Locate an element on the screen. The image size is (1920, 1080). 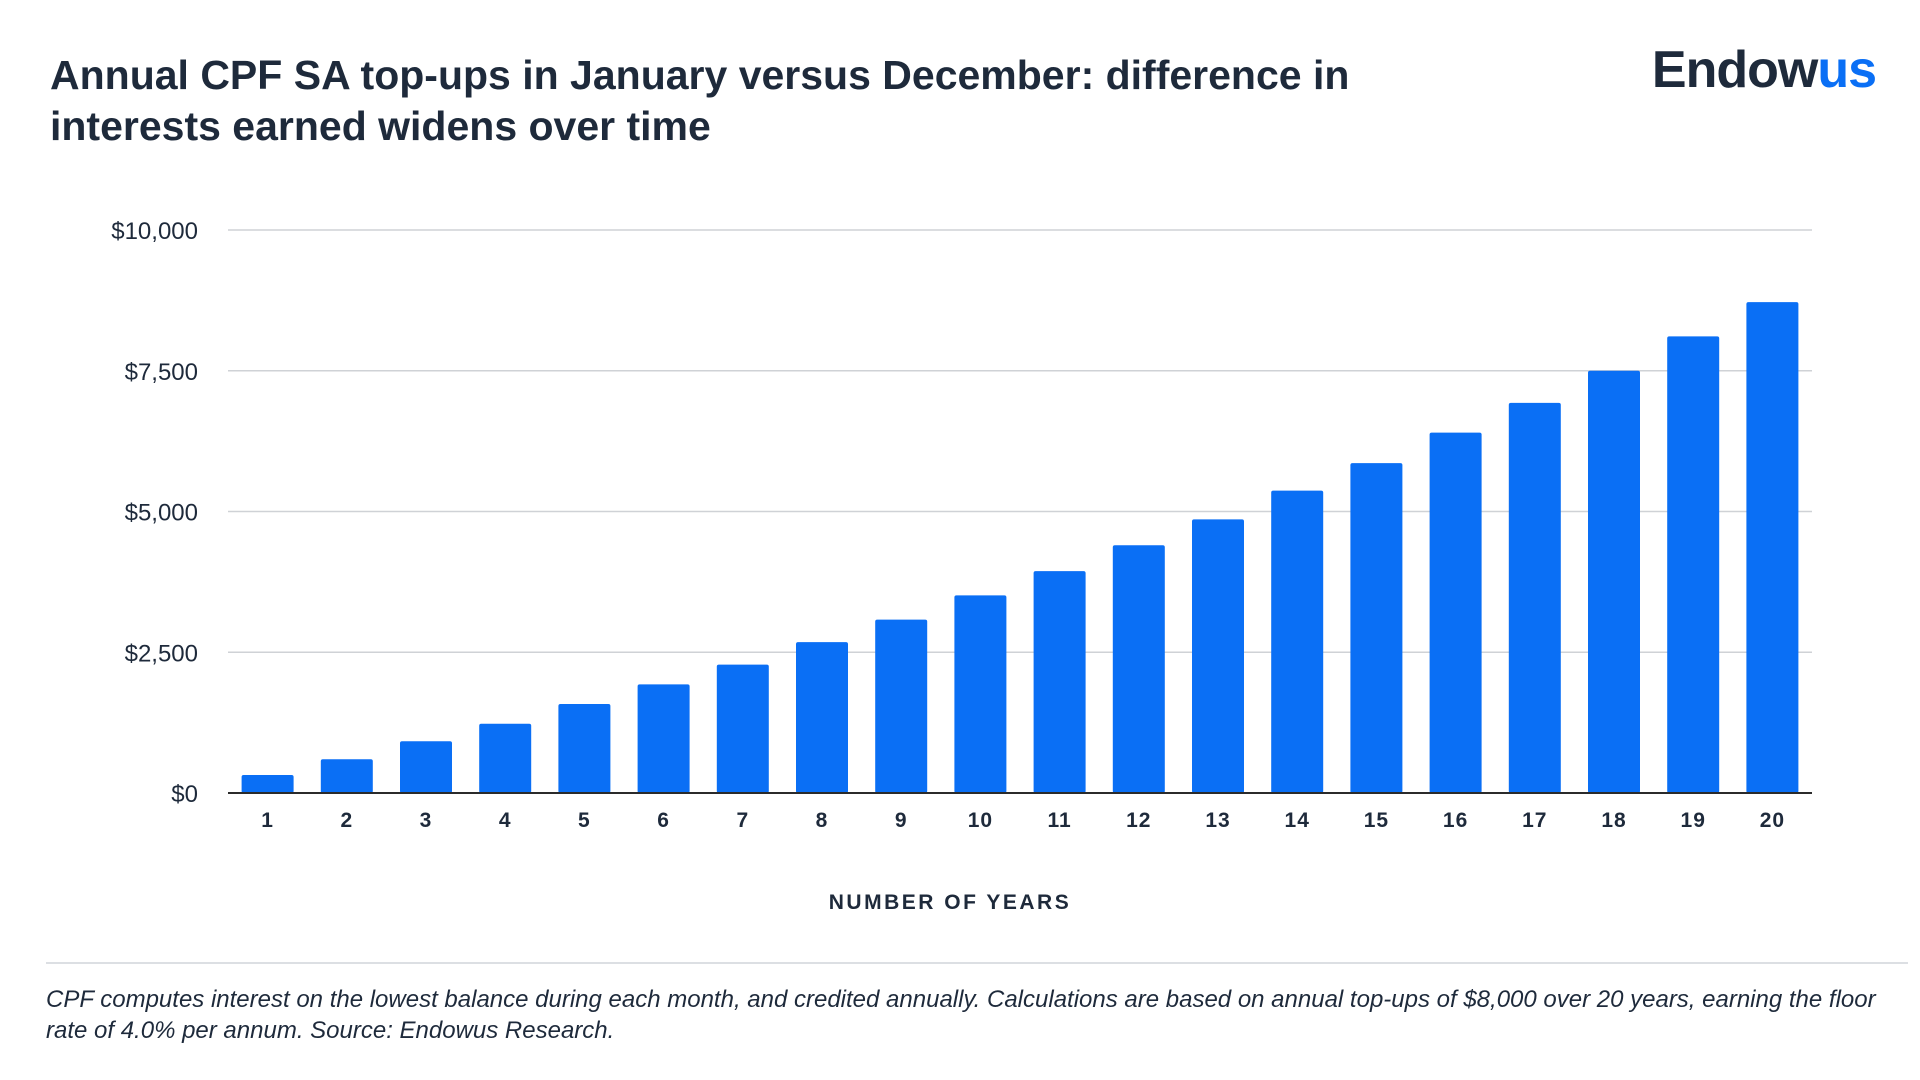
y-tick-label: $2,500 is located at coordinates (161, 653).